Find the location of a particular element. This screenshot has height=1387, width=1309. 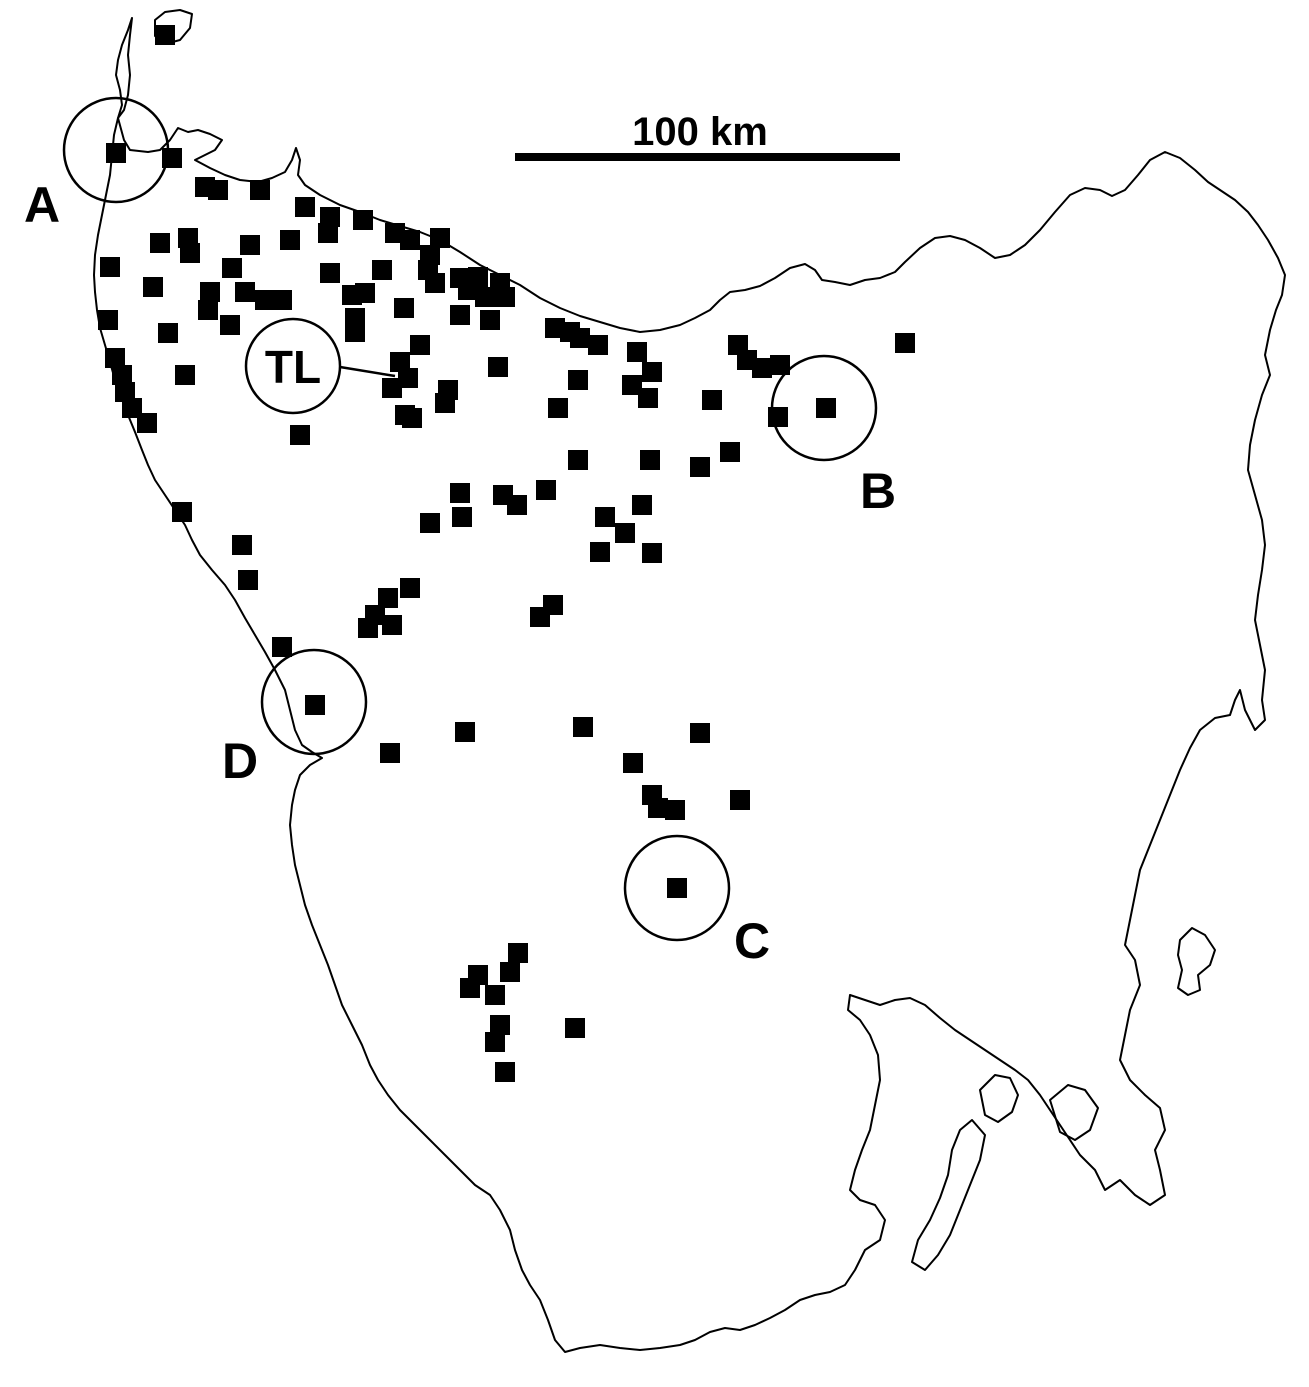

site-label-tl: TL is located at coordinates (293, 367).